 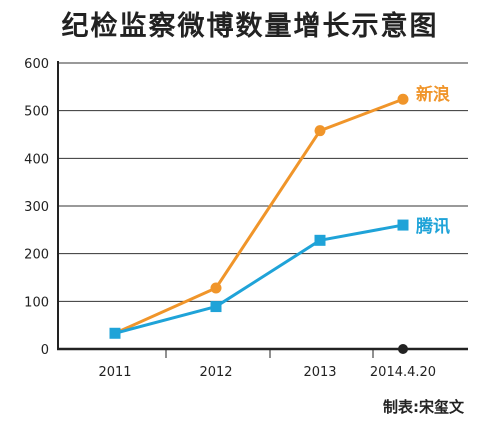 What do you see at coordinates (250, 26) in the screenshot?
I see `chart-title: 纪检监察微博数量增长示意图` at bounding box center [250, 26].